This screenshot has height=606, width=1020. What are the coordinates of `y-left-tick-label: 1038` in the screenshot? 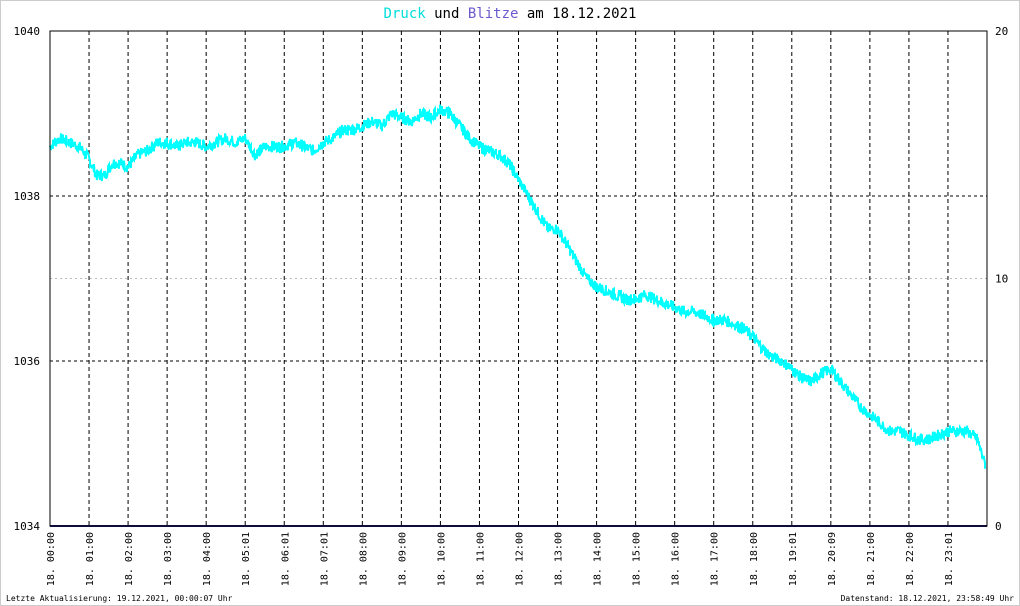 It's located at (27, 196).